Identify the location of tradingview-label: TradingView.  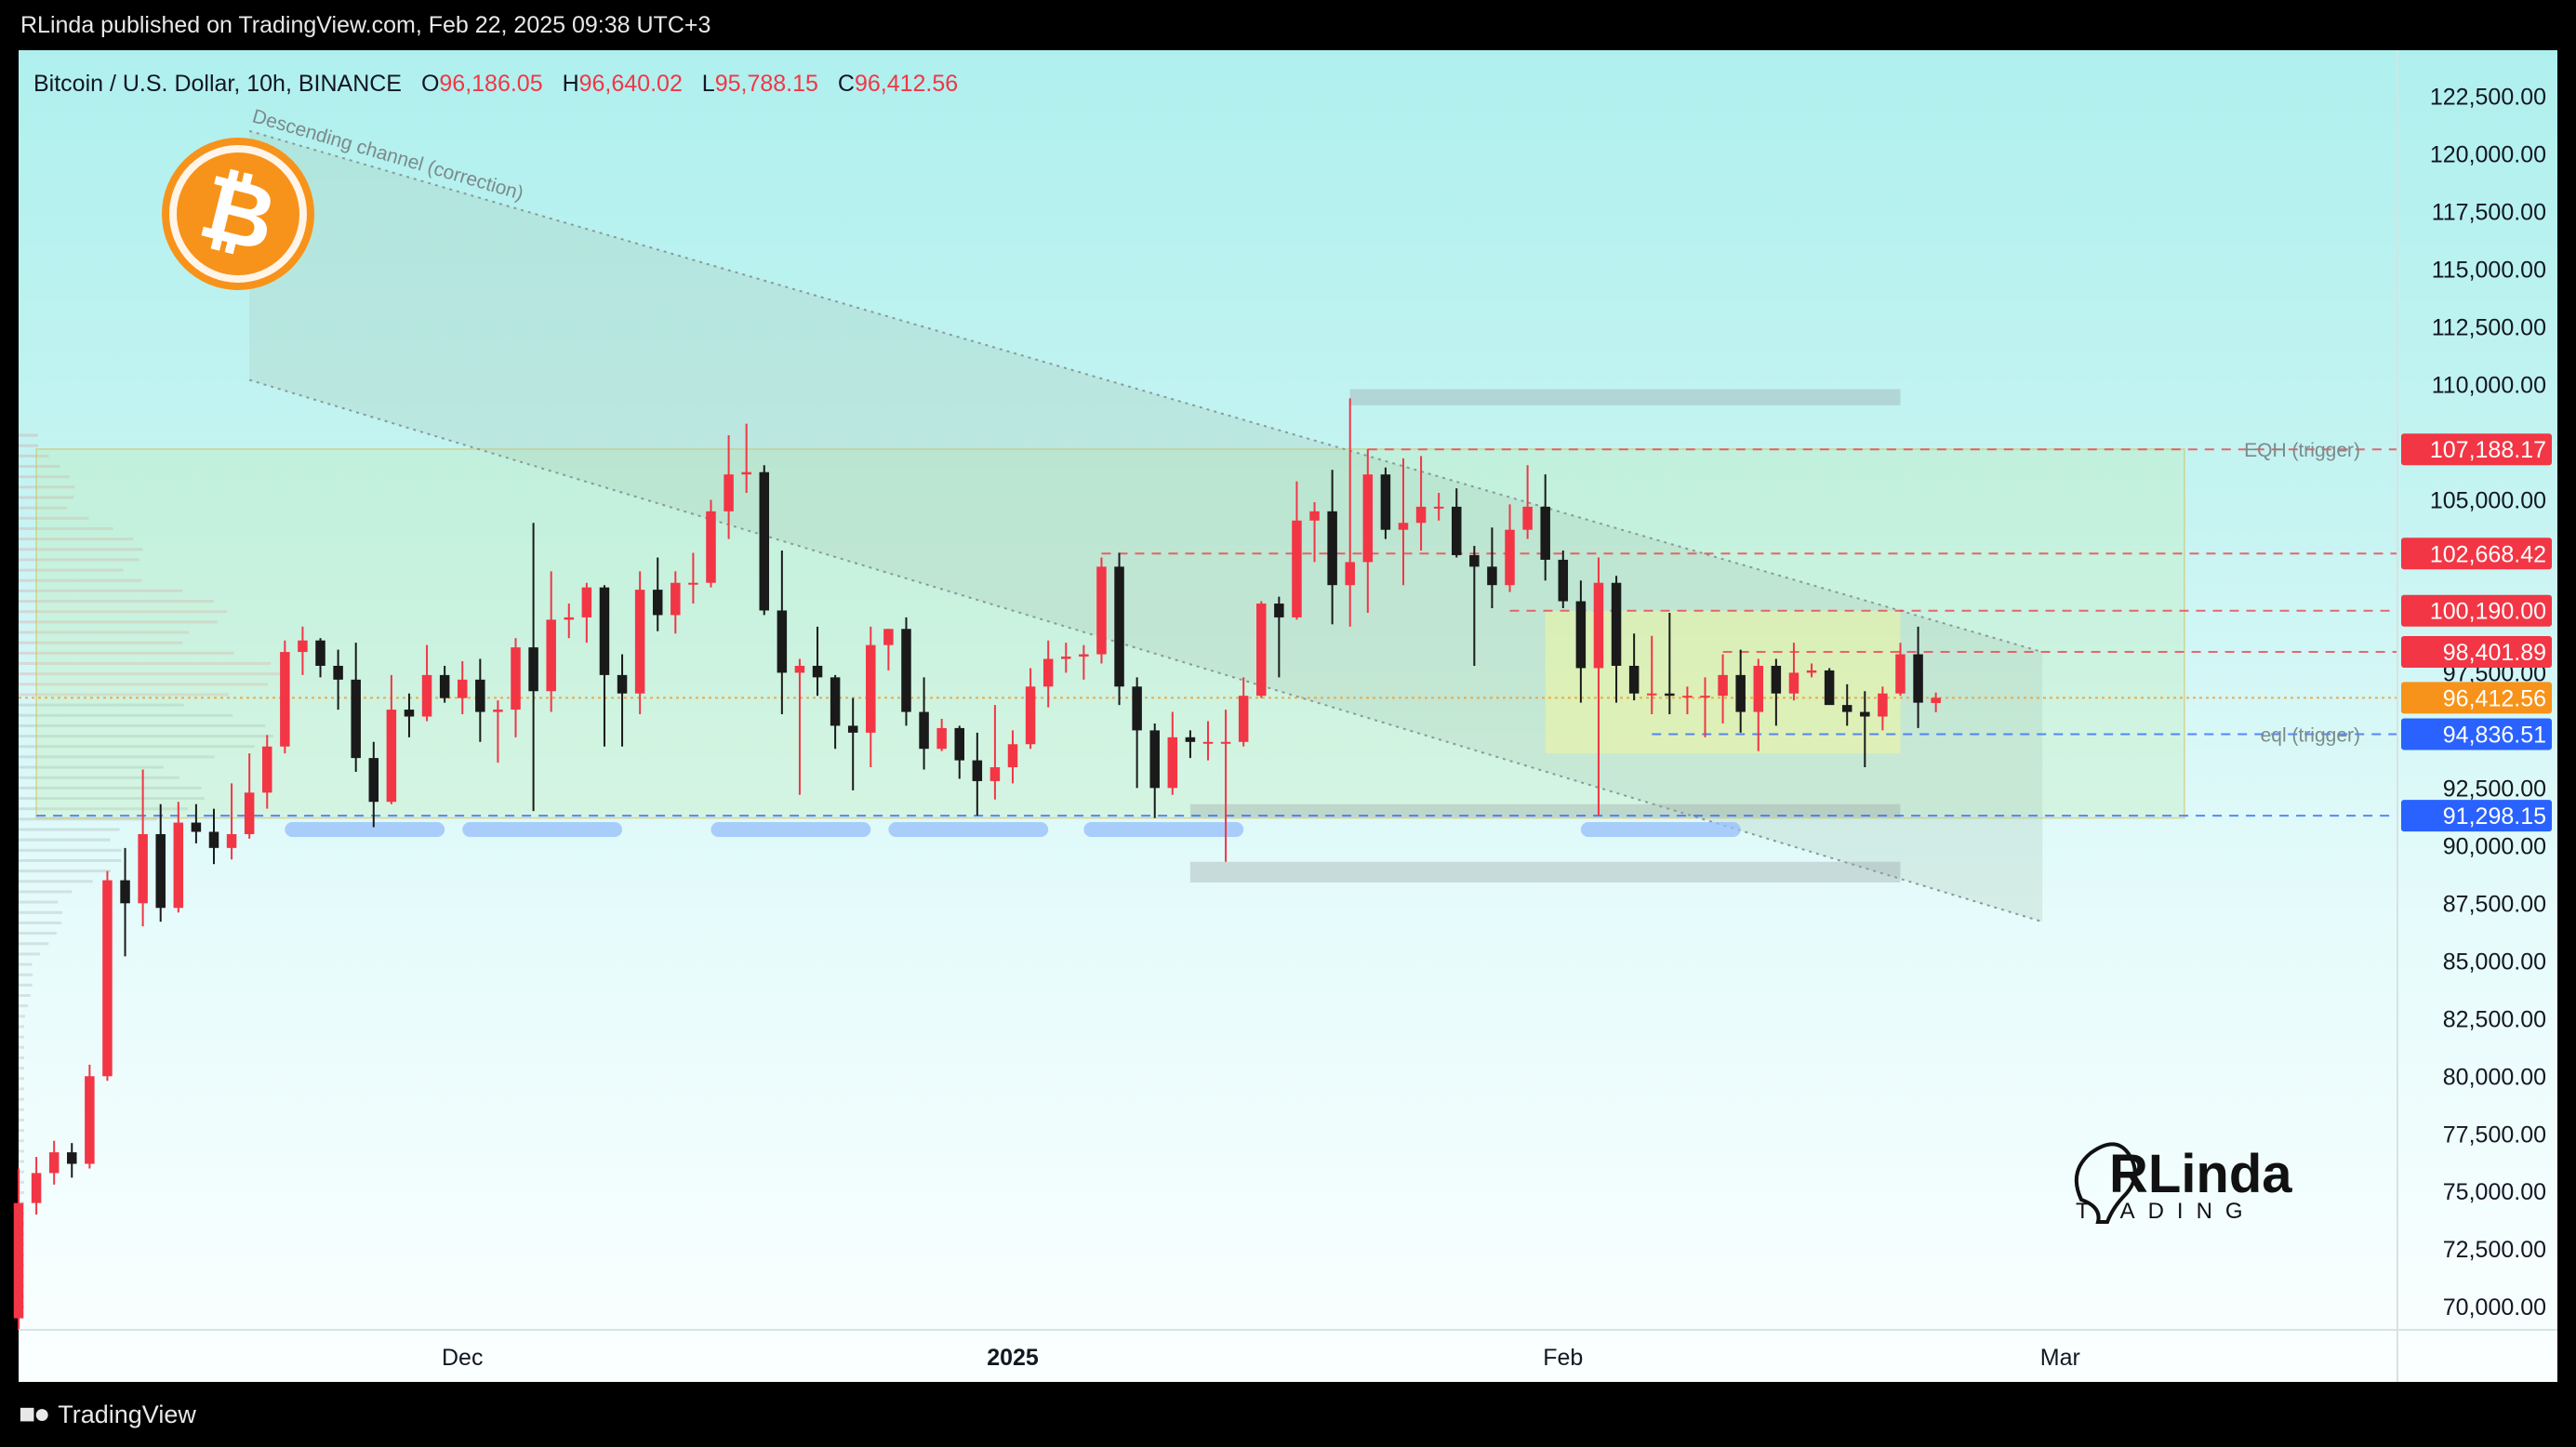
(127, 1415).